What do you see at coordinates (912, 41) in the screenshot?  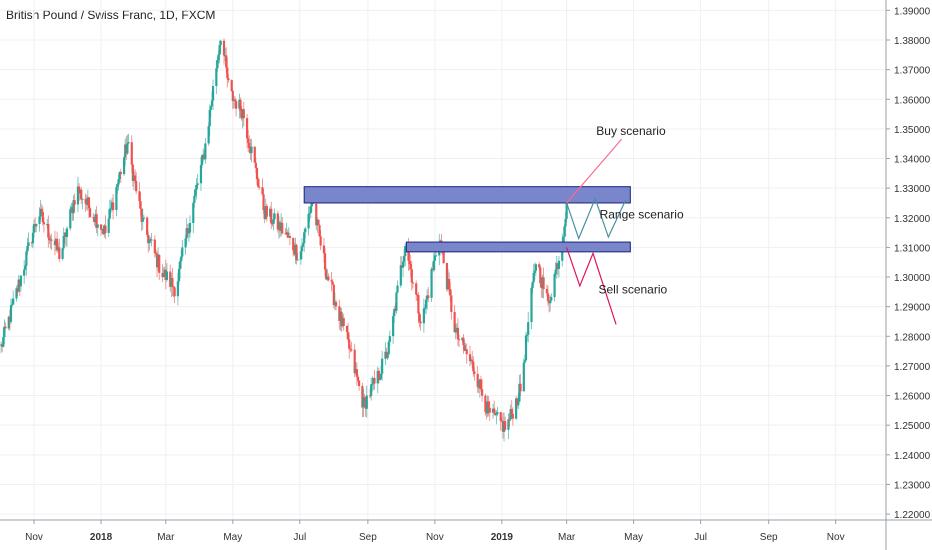 I see `y-tick-label: 1.38000` at bounding box center [912, 41].